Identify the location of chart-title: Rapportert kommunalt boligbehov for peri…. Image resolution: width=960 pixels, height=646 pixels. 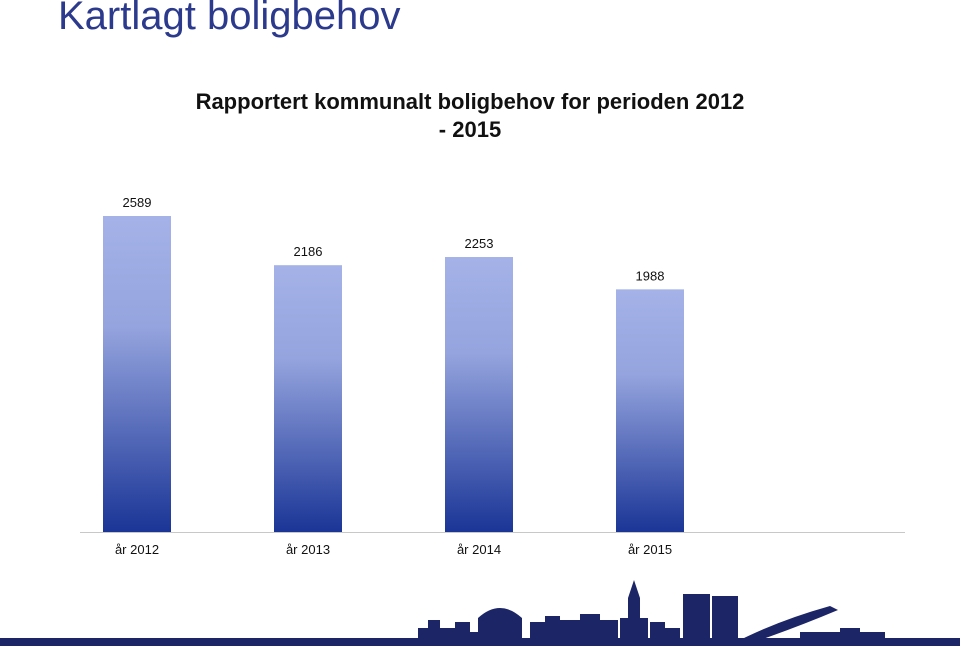
(470, 115).